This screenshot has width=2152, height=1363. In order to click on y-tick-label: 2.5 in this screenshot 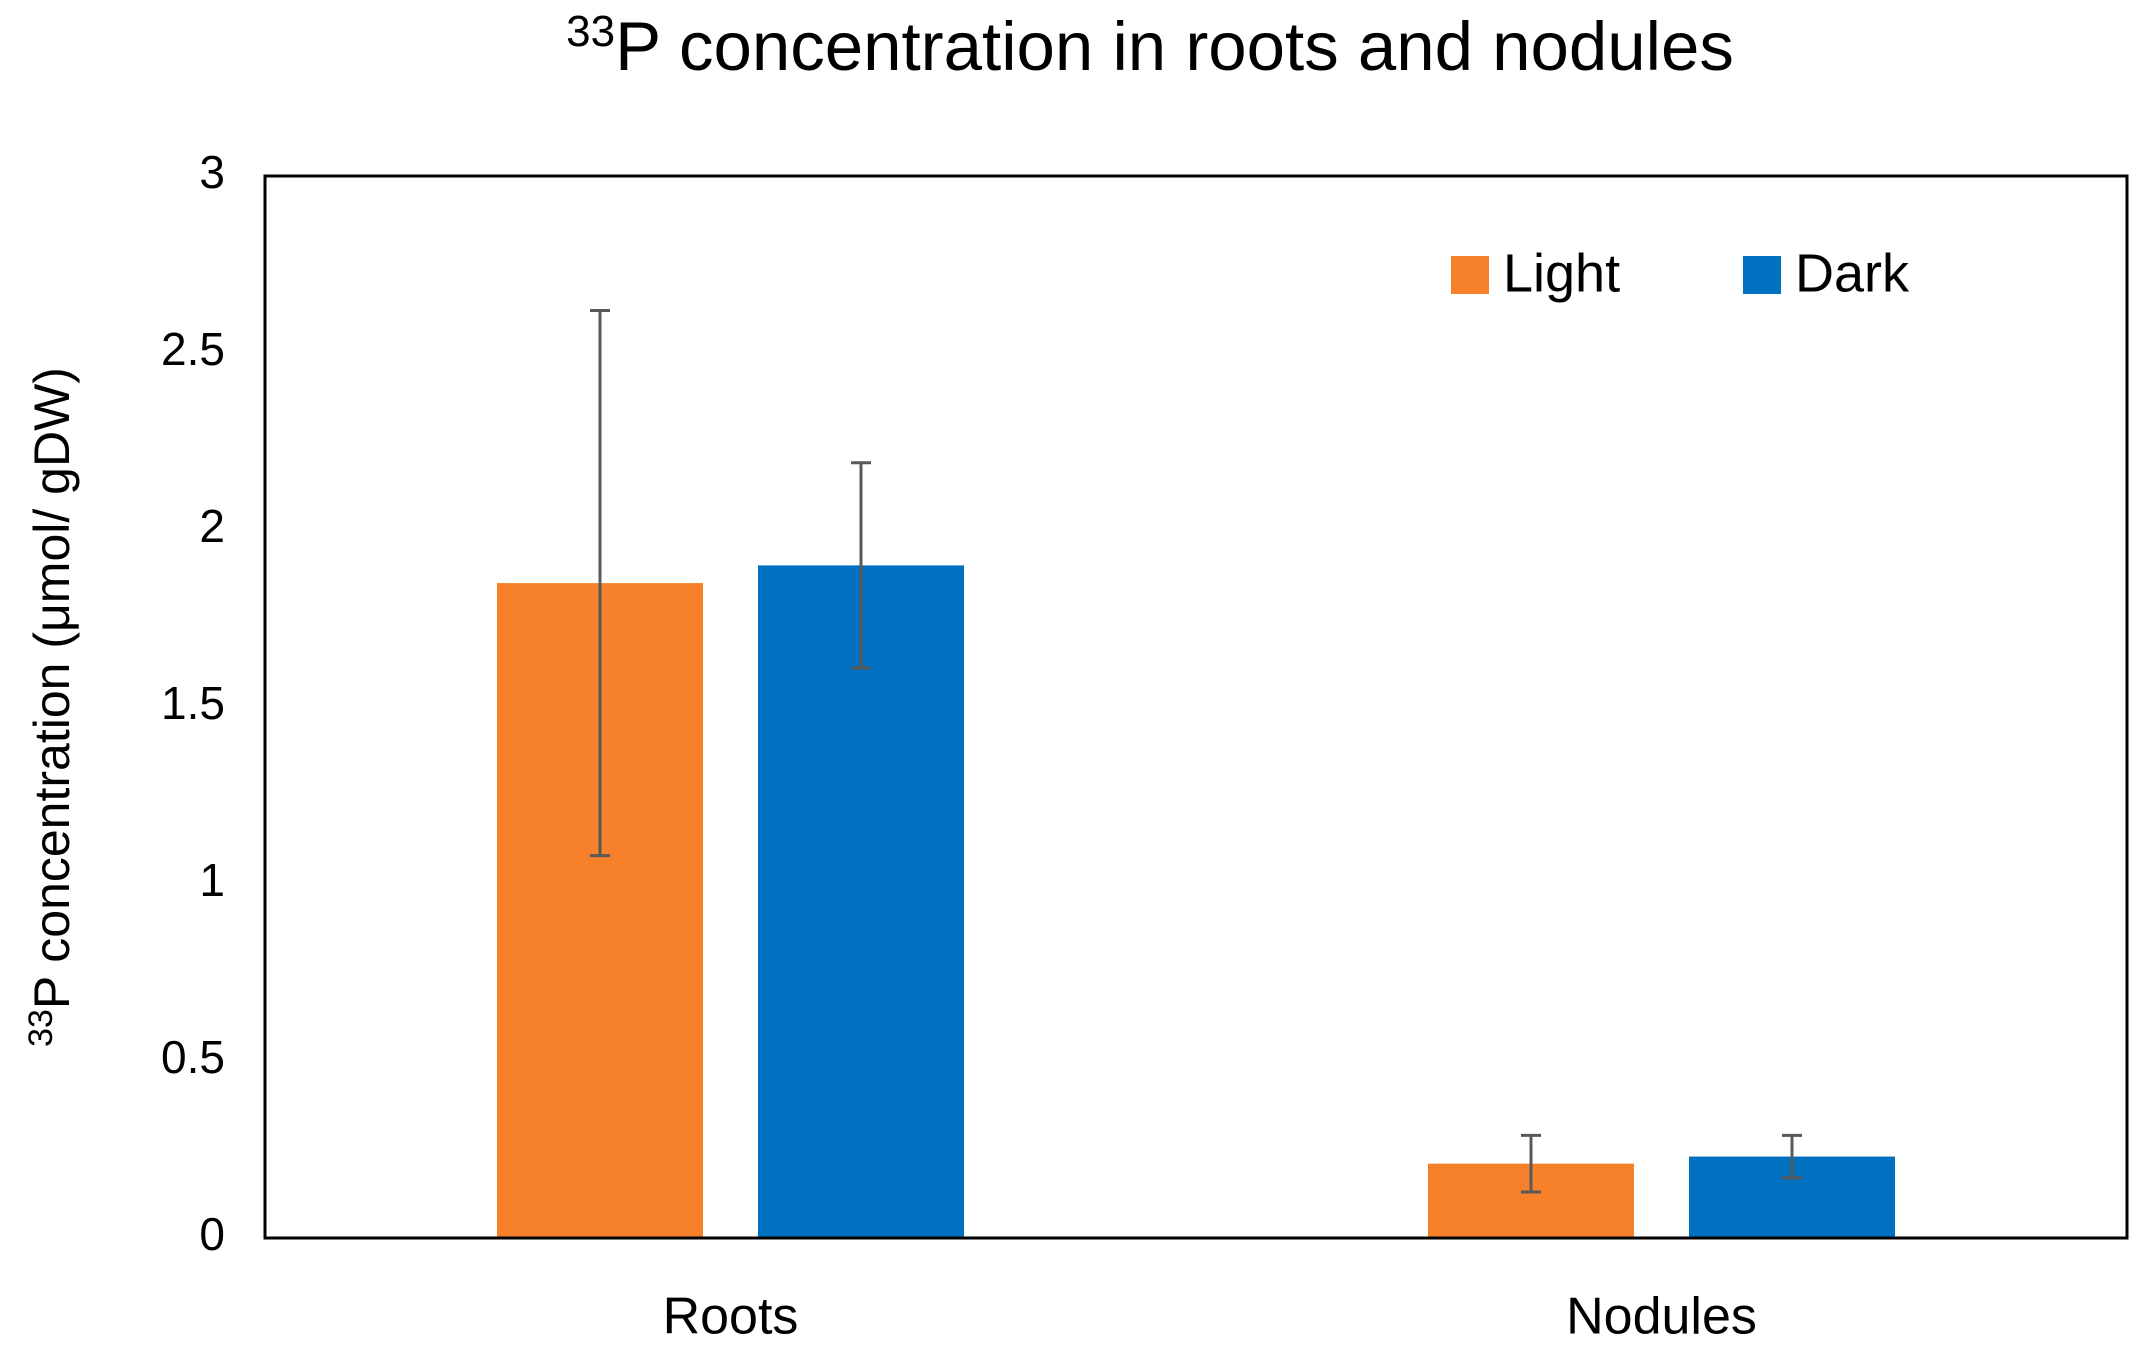, I will do `click(193, 349)`.